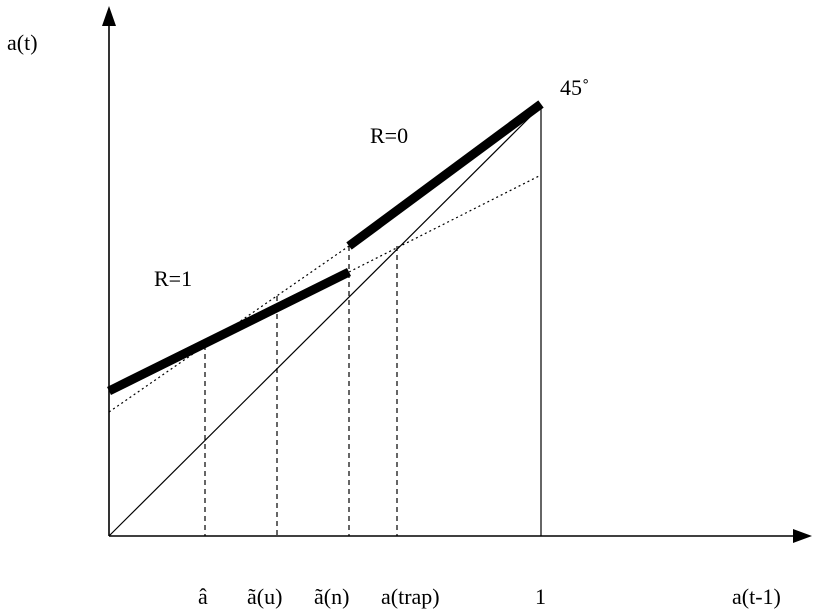 The image size is (828, 613). What do you see at coordinates (389, 135) in the screenshot?
I see `regime-r0-label: R=0` at bounding box center [389, 135].